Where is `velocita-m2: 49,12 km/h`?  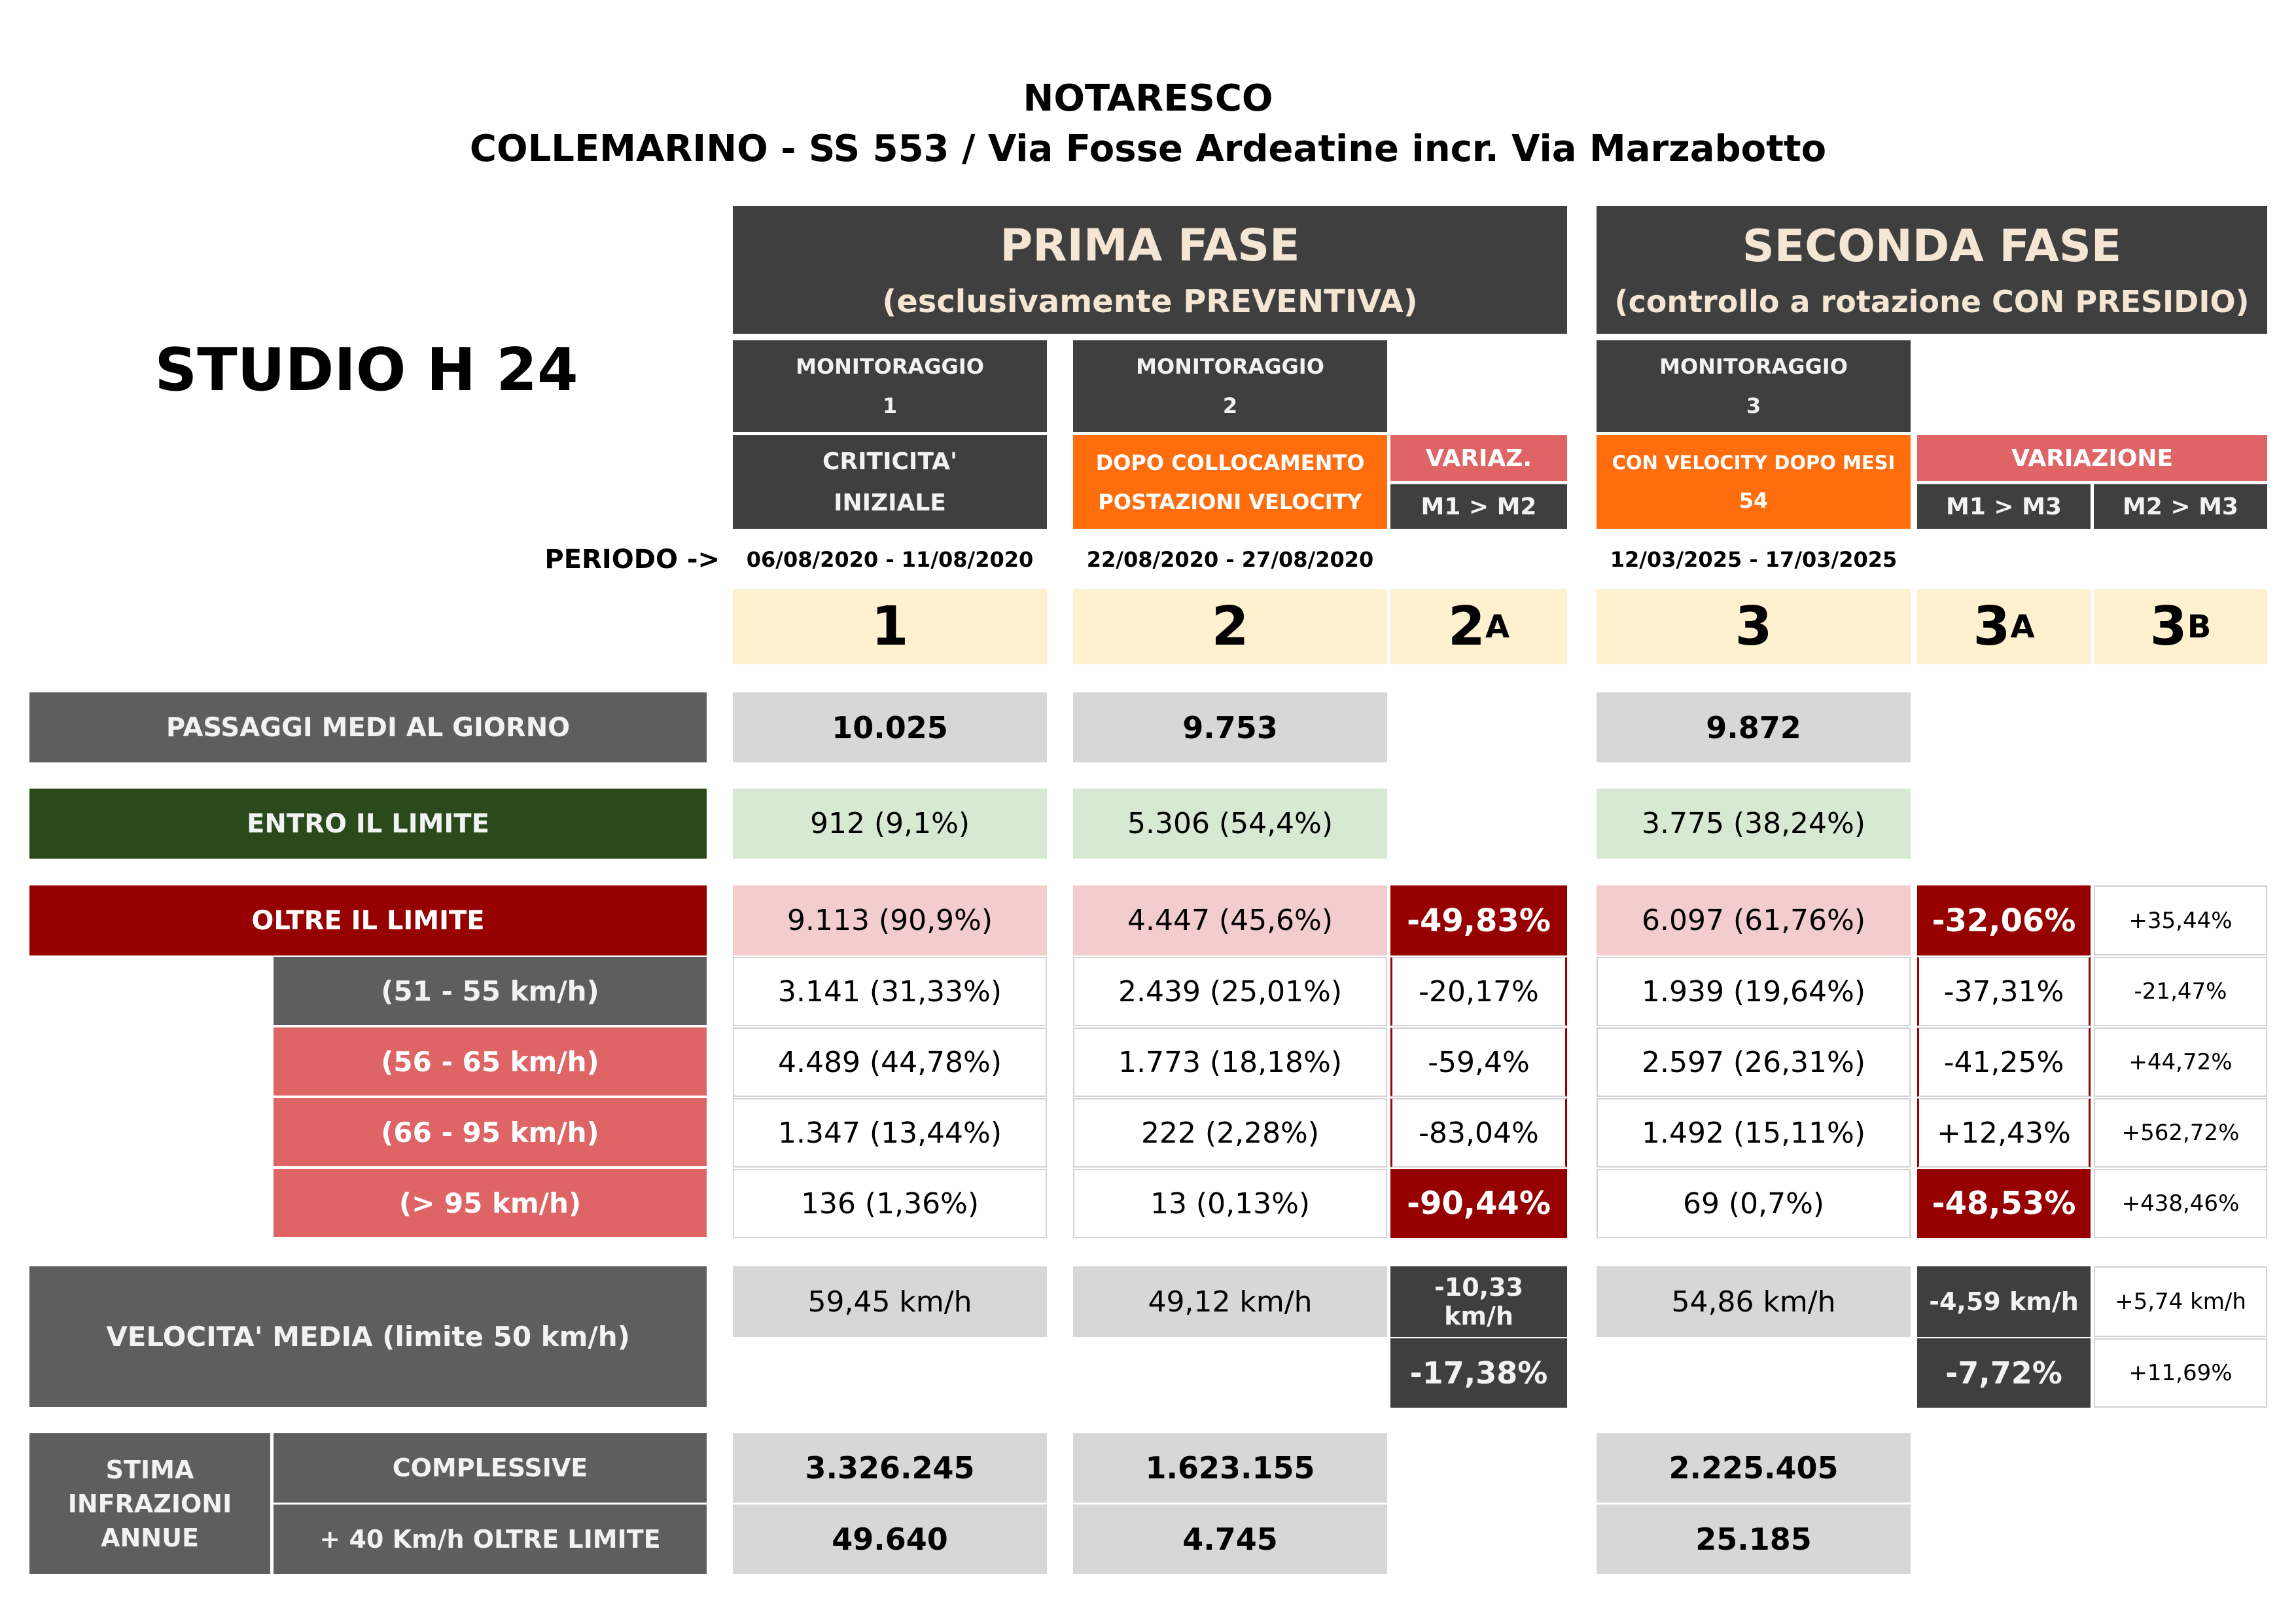
velocita-m2: 49,12 km/h is located at coordinates (1230, 1301).